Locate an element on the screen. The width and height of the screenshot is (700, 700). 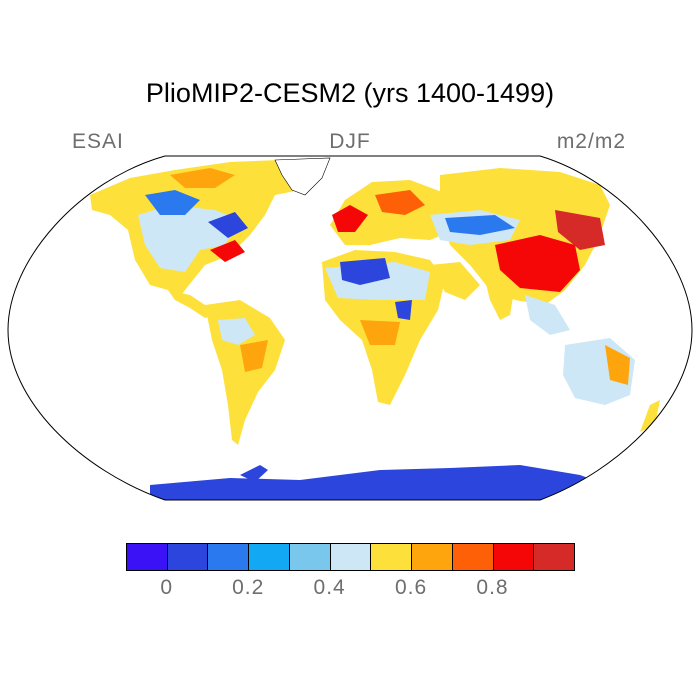
south-america-orange is located at coordinates (254, 356).